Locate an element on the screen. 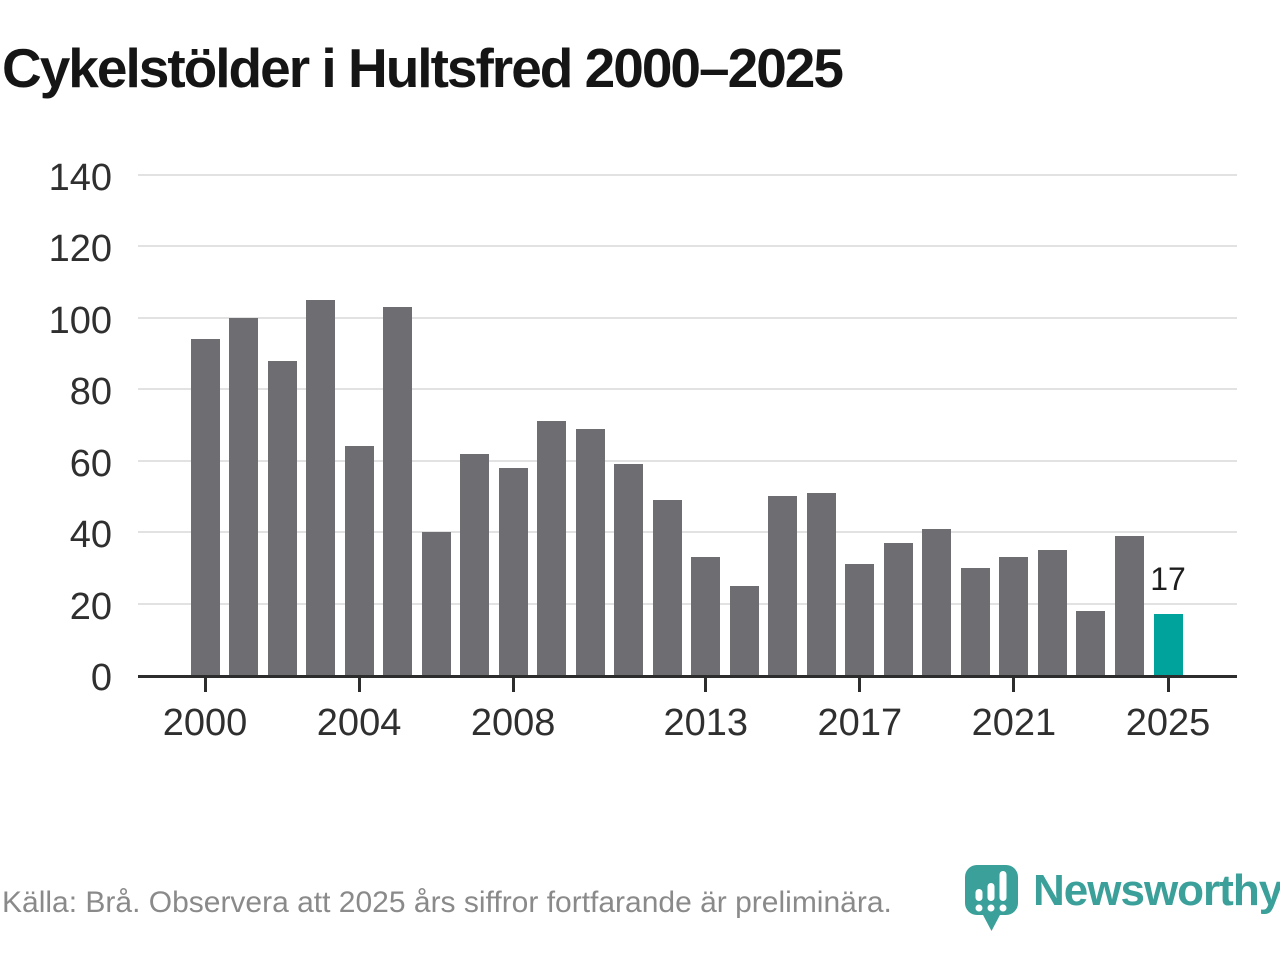  bar-highlight-2025 is located at coordinates (1168, 644).